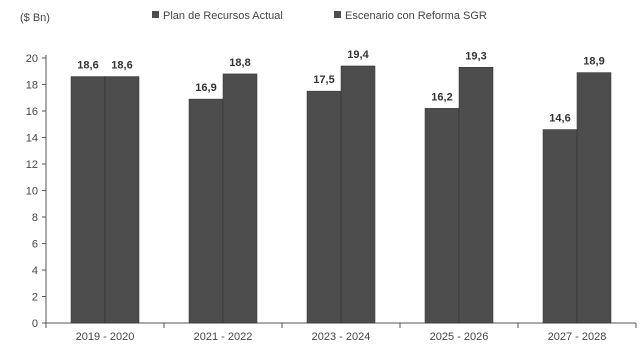 This screenshot has height=346, width=642. I want to click on y-tick-label: 4, so click(35, 271).